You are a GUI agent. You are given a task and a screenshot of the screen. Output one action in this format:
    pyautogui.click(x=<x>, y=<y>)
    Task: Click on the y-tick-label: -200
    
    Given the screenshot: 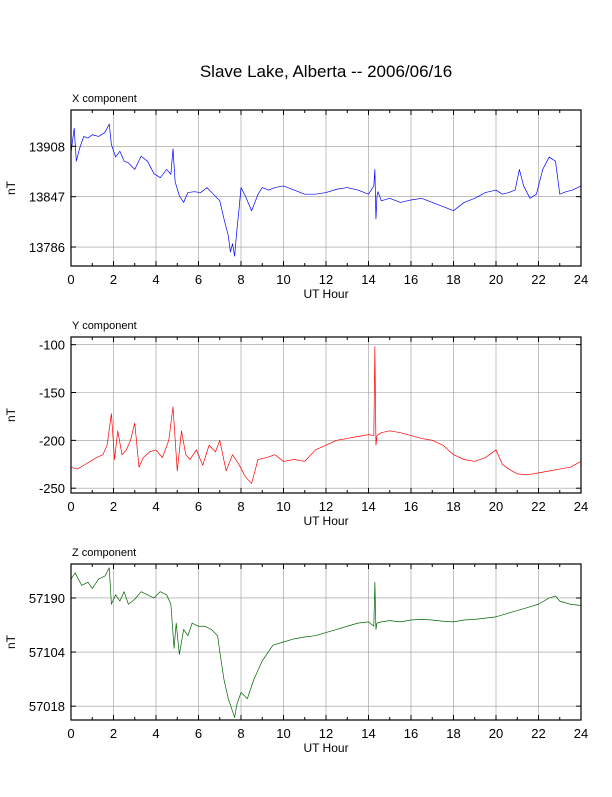 What is the action you would take?
    pyautogui.click(x=52, y=440)
    